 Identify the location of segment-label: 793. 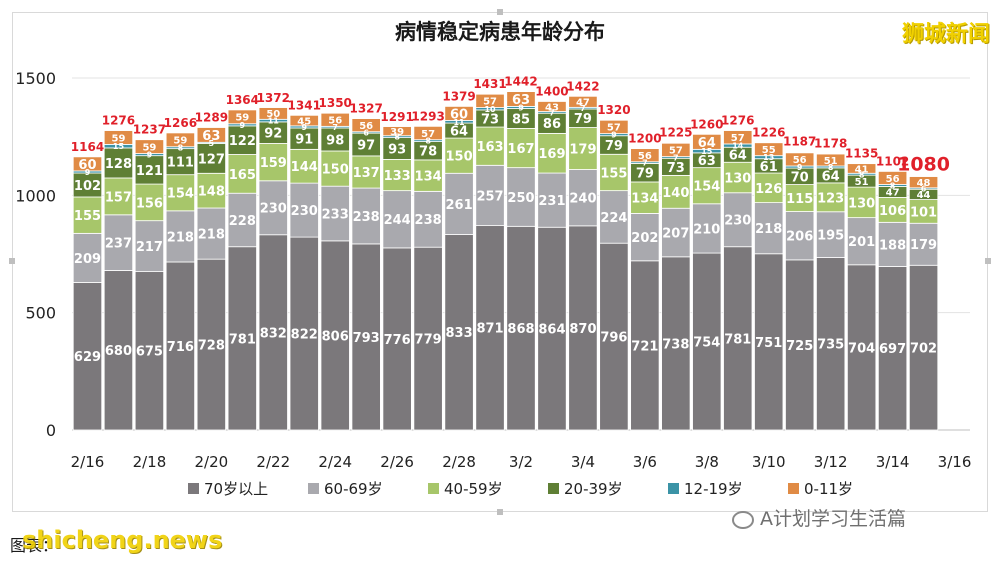
(366, 338).